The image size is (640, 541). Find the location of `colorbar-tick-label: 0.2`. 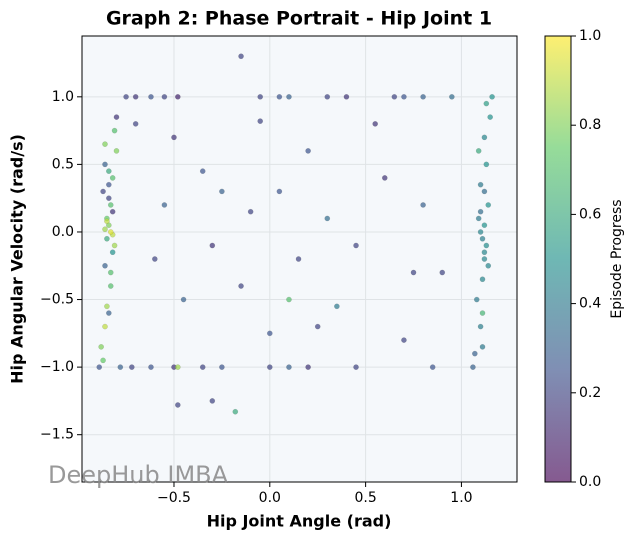

colorbar-tick-label: 0.2 is located at coordinates (590, 393).